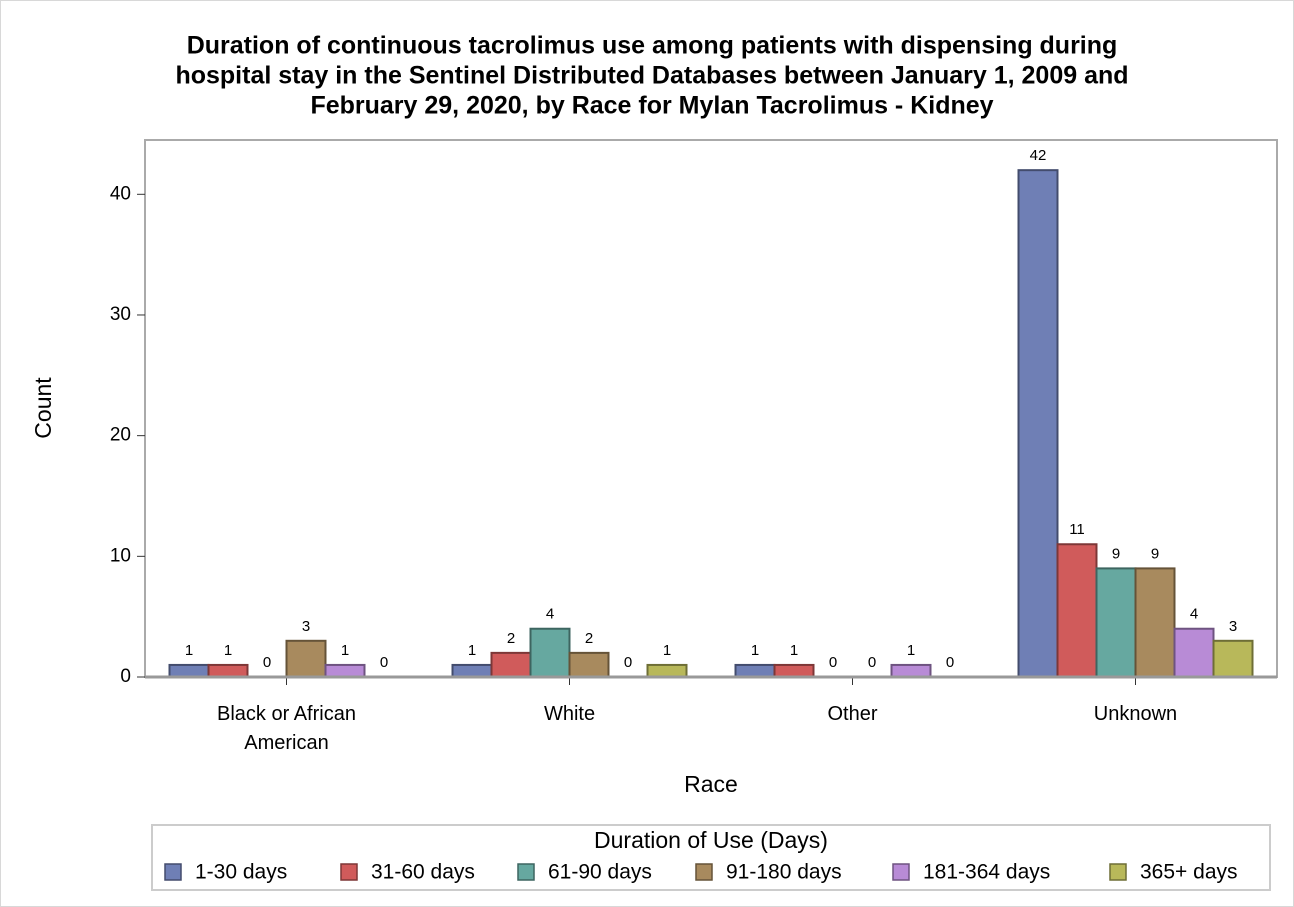 This screenshot has height=907, width=1294. What do you see at coordinates (1189, 872) in the screenshot?
I see `legend-label: 365+ days` at bounding box center [1189, 872].